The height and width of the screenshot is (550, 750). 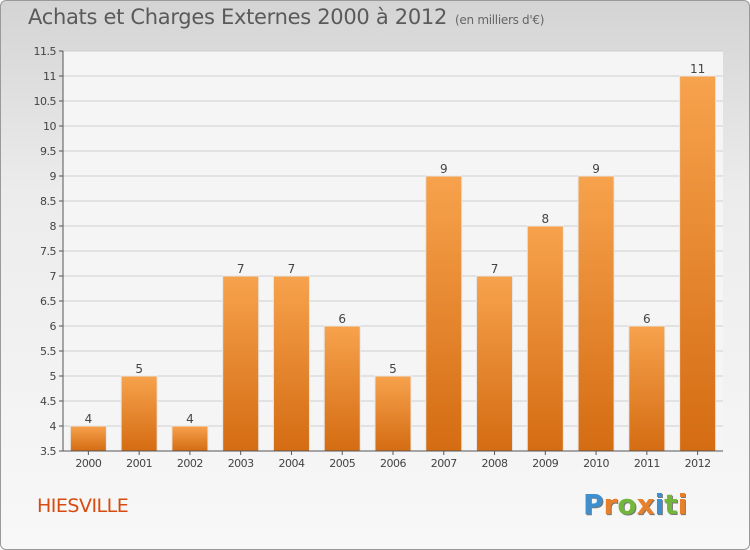 What do you see at coordinates (697, 69) in the screenshot?
I see `data-label: 11` at bounding box center [697, 69].